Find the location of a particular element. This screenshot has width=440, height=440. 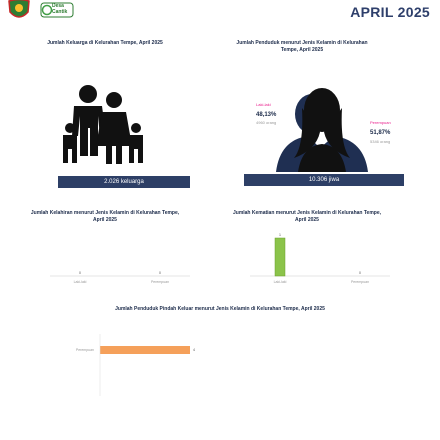

keluarga-count-bar: 2.026 keluarga is located at coordinates (124, 182).